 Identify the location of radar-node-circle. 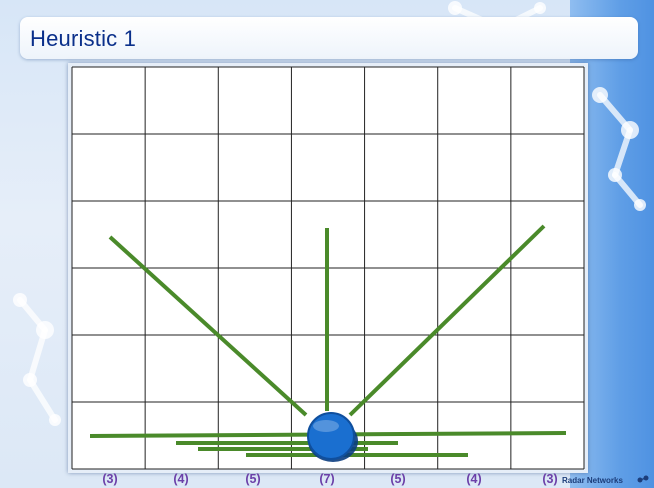
(331, 436).